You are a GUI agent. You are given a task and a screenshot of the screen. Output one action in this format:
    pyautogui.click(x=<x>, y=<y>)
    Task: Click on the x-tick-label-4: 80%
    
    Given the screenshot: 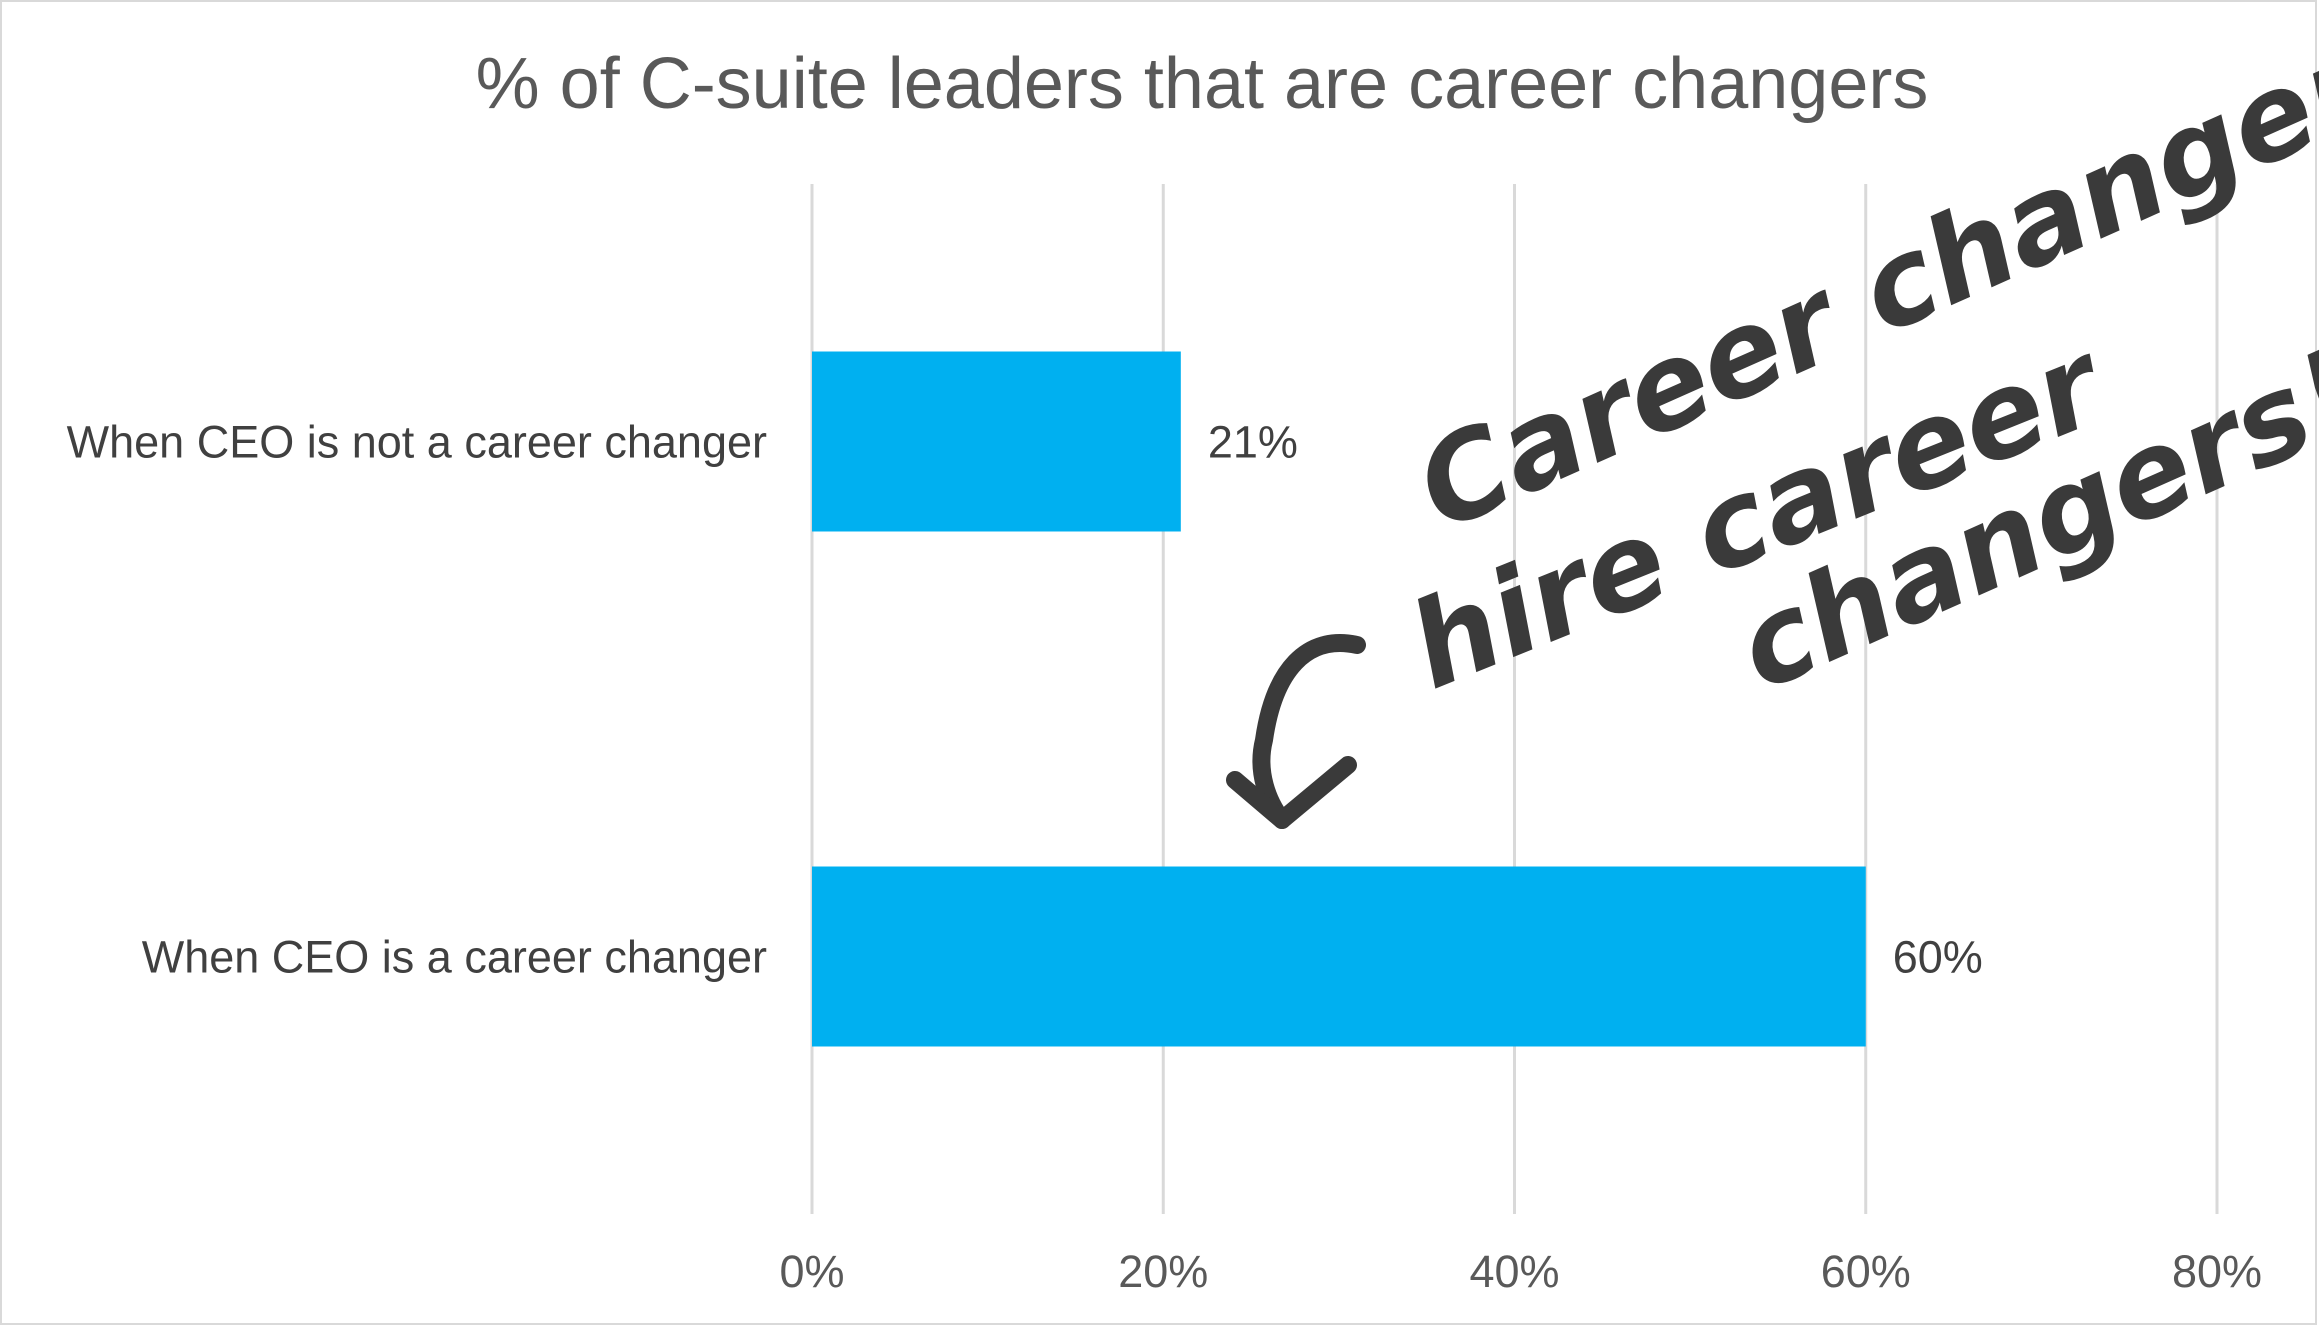 What is the action you would take?
    pyautogui.click(x=2217, y=1271)
    